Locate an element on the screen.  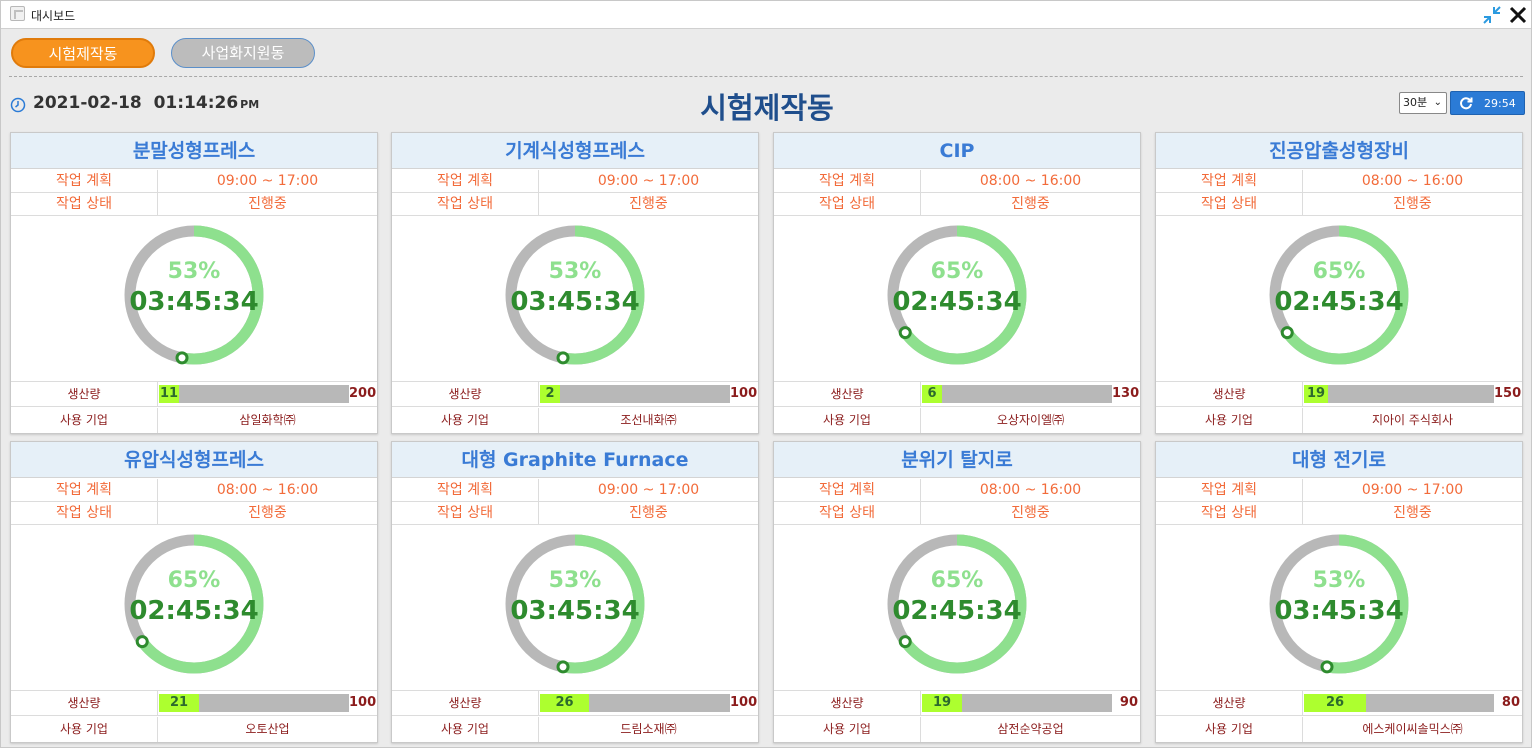
clock-icon is located at coordinates (18, 105).